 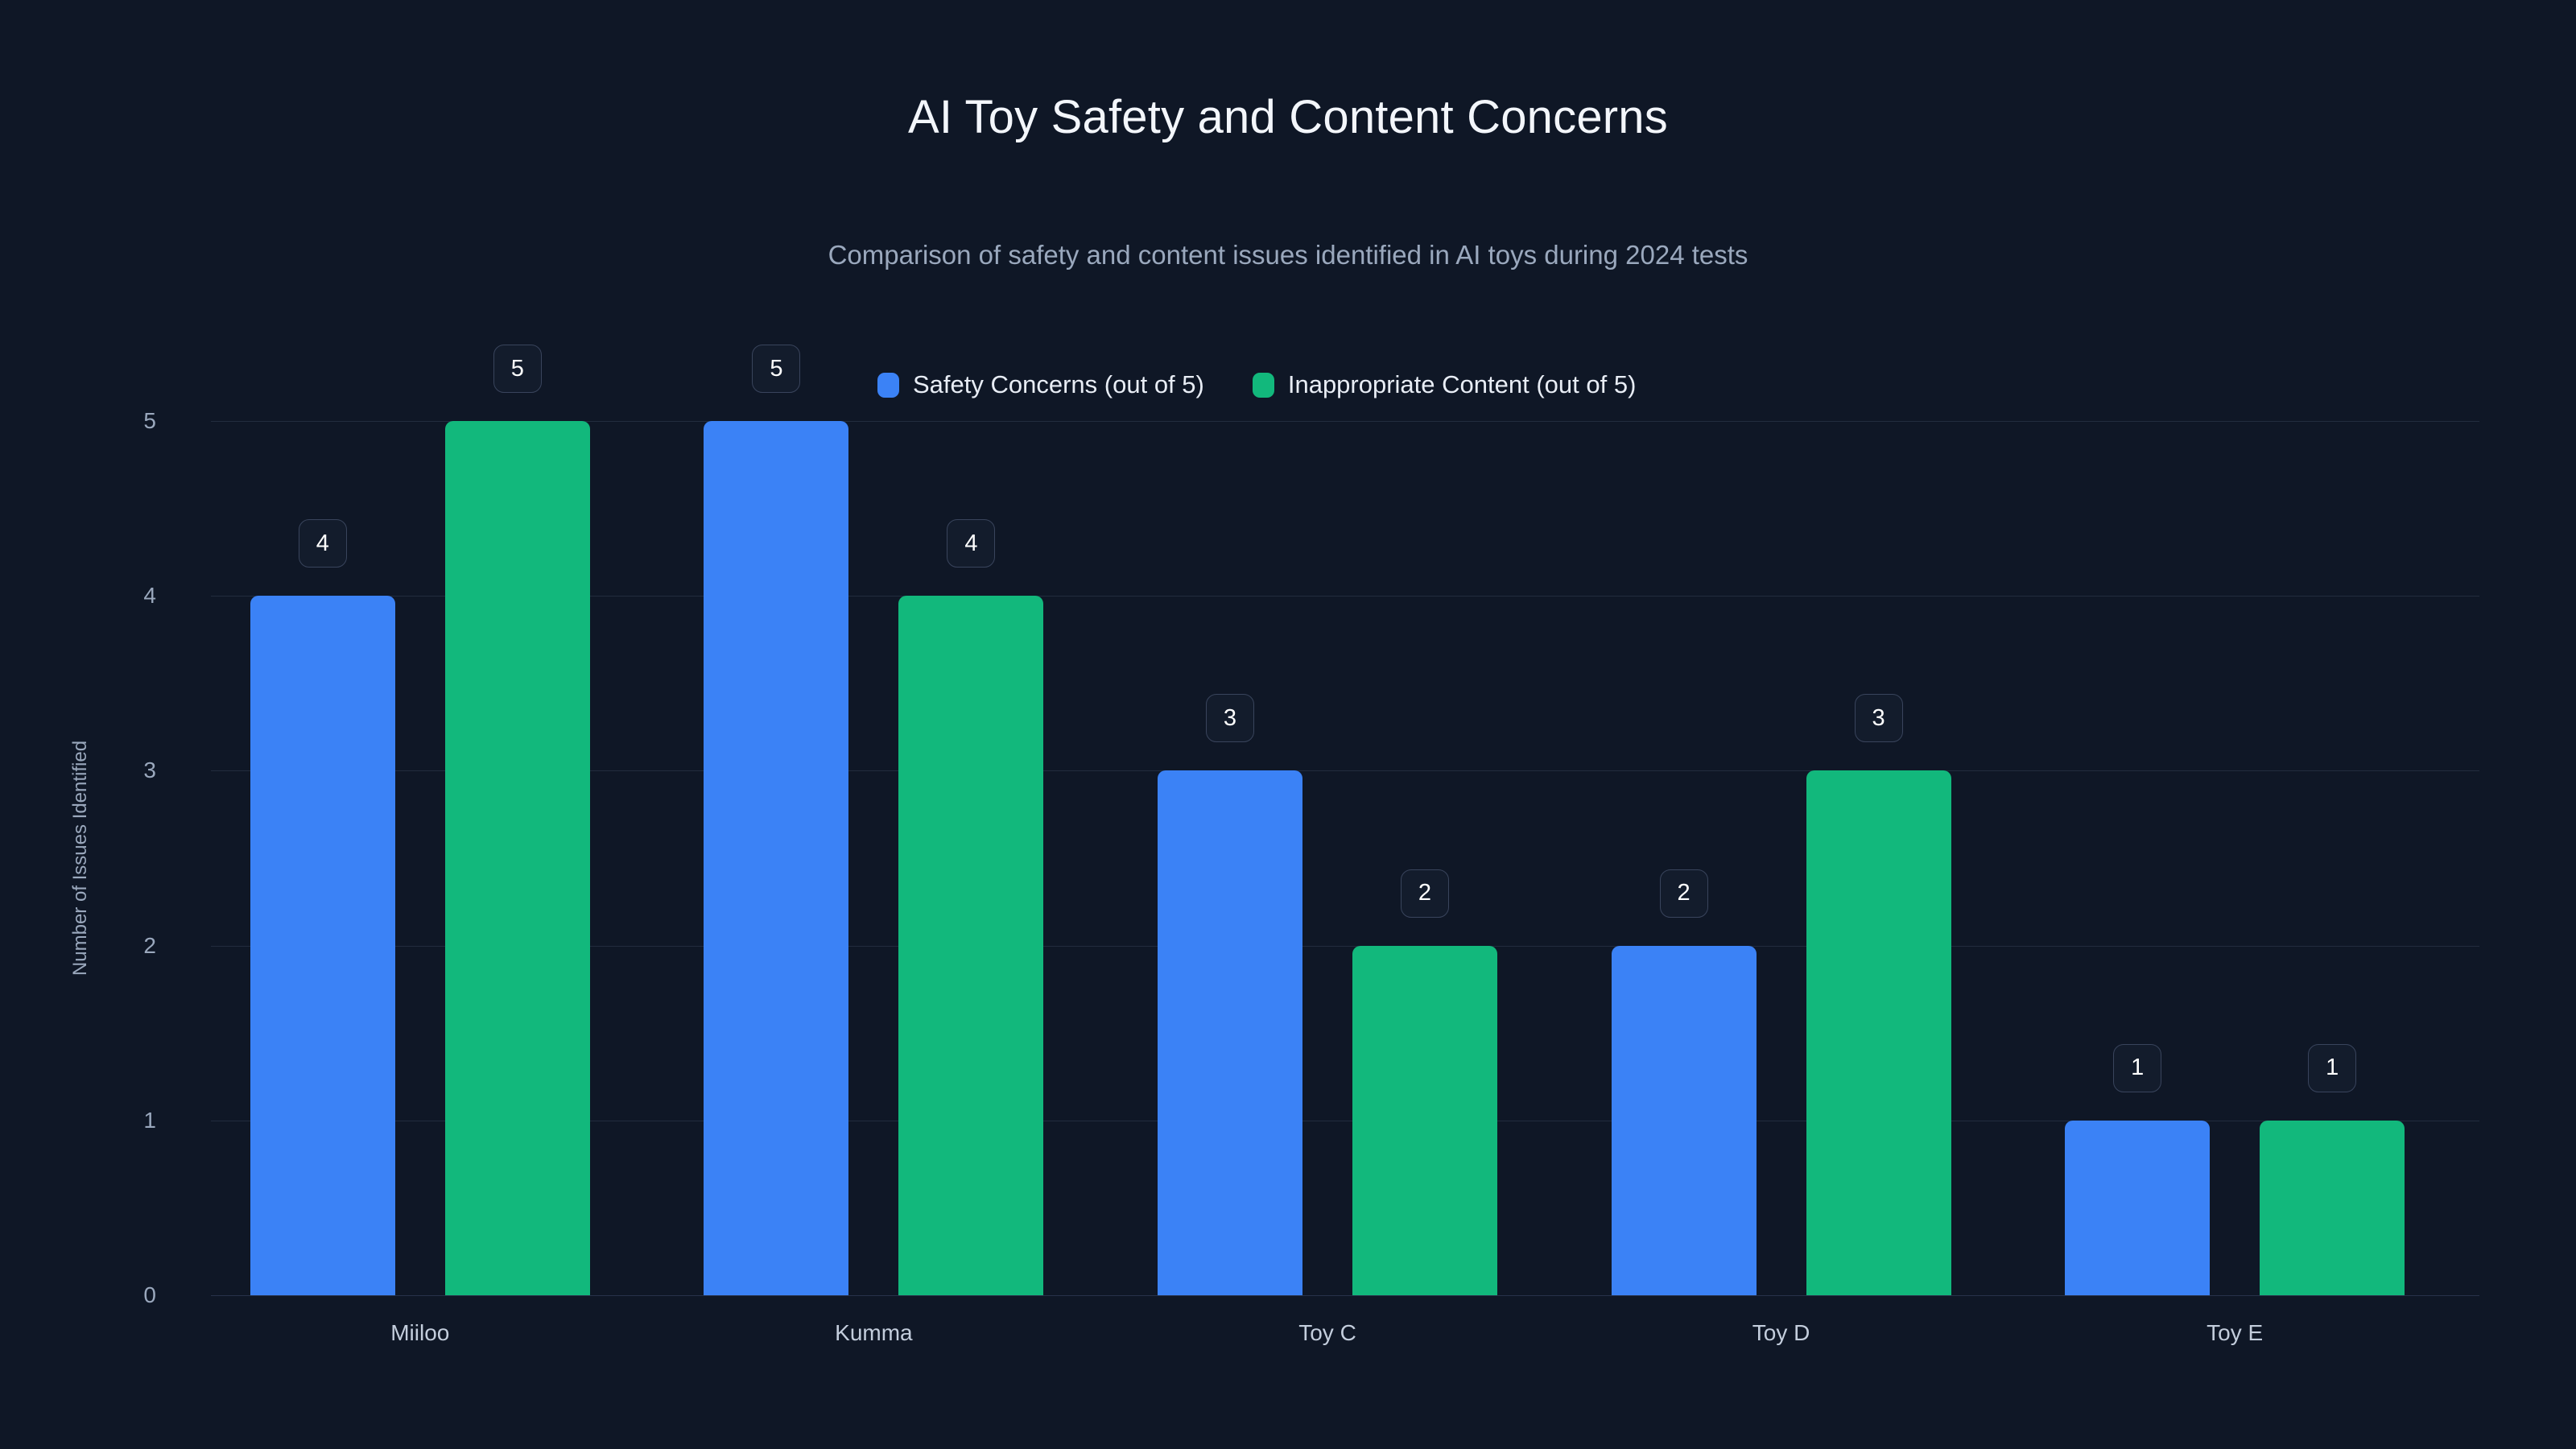 I want to click on value-badge-toy-c-series-1: 2, so click(x=1425, y=893).